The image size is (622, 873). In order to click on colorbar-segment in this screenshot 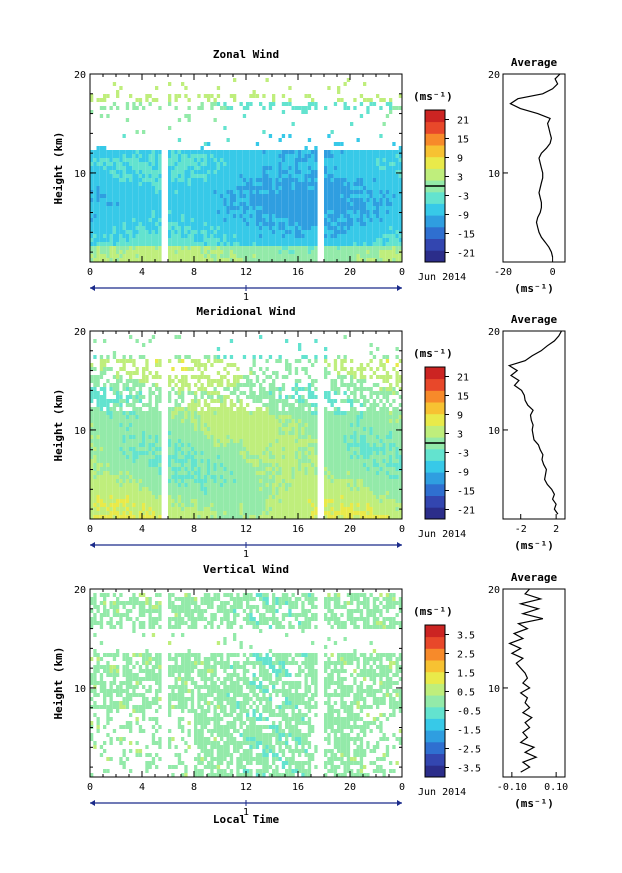, I will do `click(435, 174)`.